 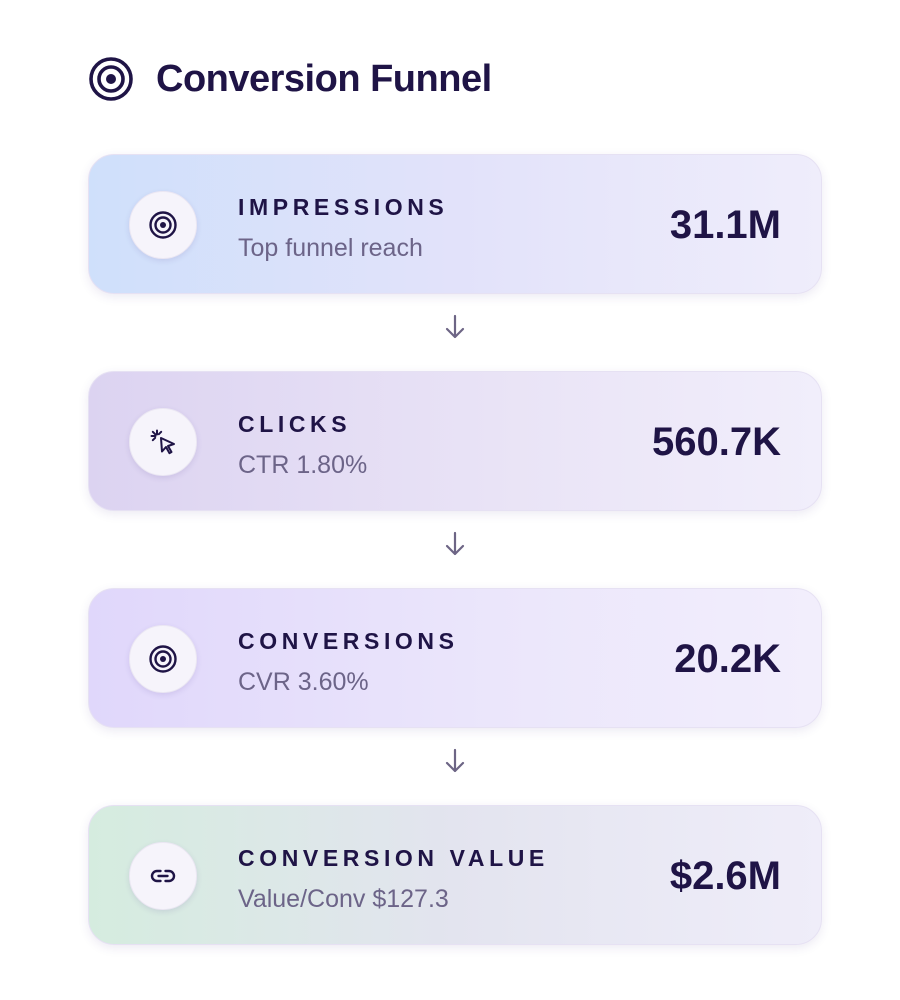 What do you see at coordinates (324, 78) in the screenshot?
I see `page-title: Conversion Funnel` at bounding box center [324, 78].